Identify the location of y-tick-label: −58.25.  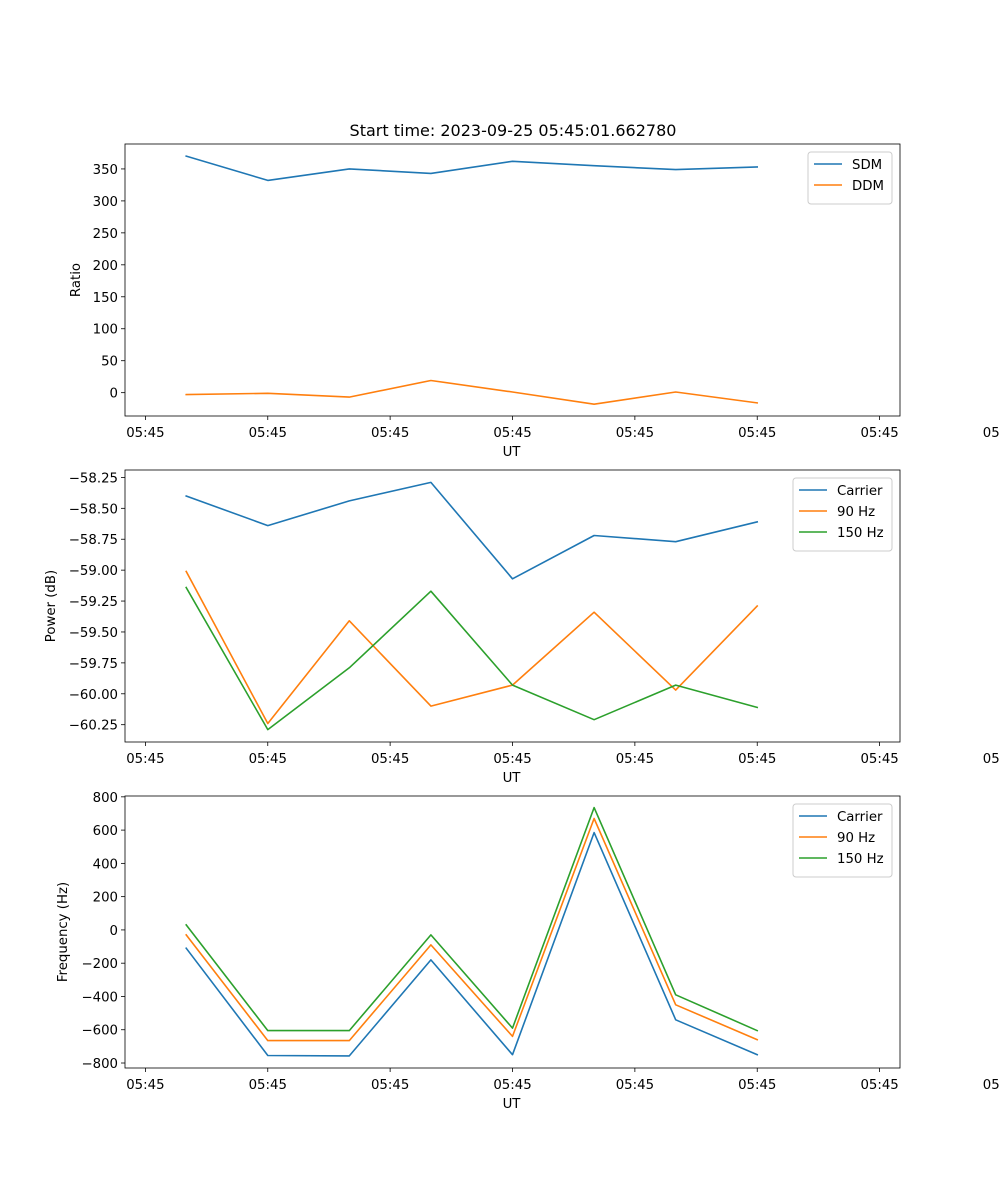
(93, 478).